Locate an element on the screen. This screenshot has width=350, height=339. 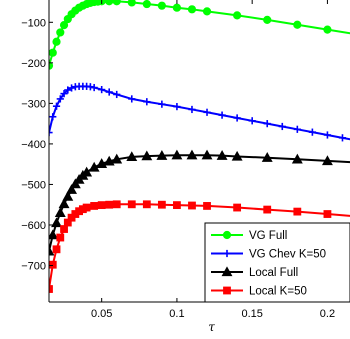
legend-item-0: VG Full is located at coordinates (249, 236).